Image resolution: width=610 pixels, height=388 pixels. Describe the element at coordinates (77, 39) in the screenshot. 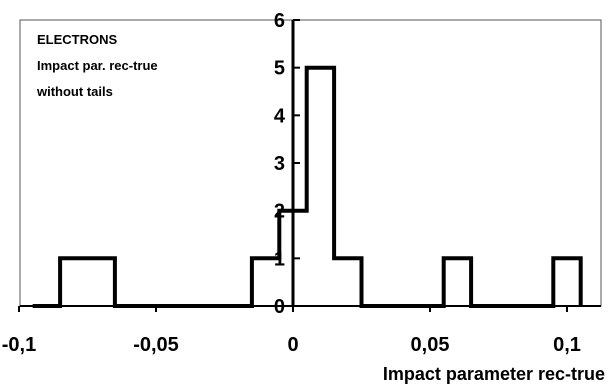

I see `annotation-line-1: ELECTRONS` at that location.